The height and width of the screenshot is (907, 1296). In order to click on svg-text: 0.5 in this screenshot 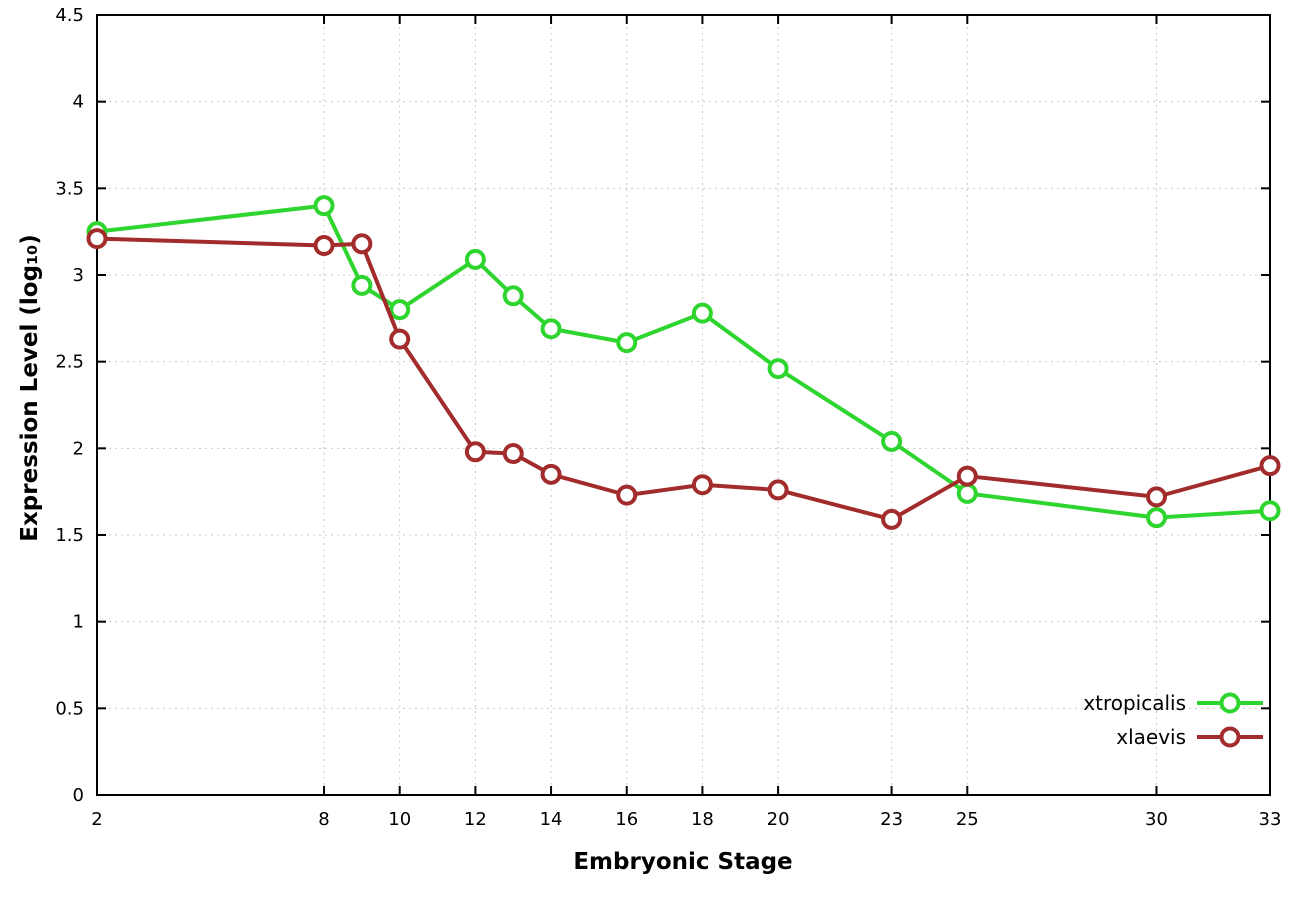, I will do `click(69, 708)`.